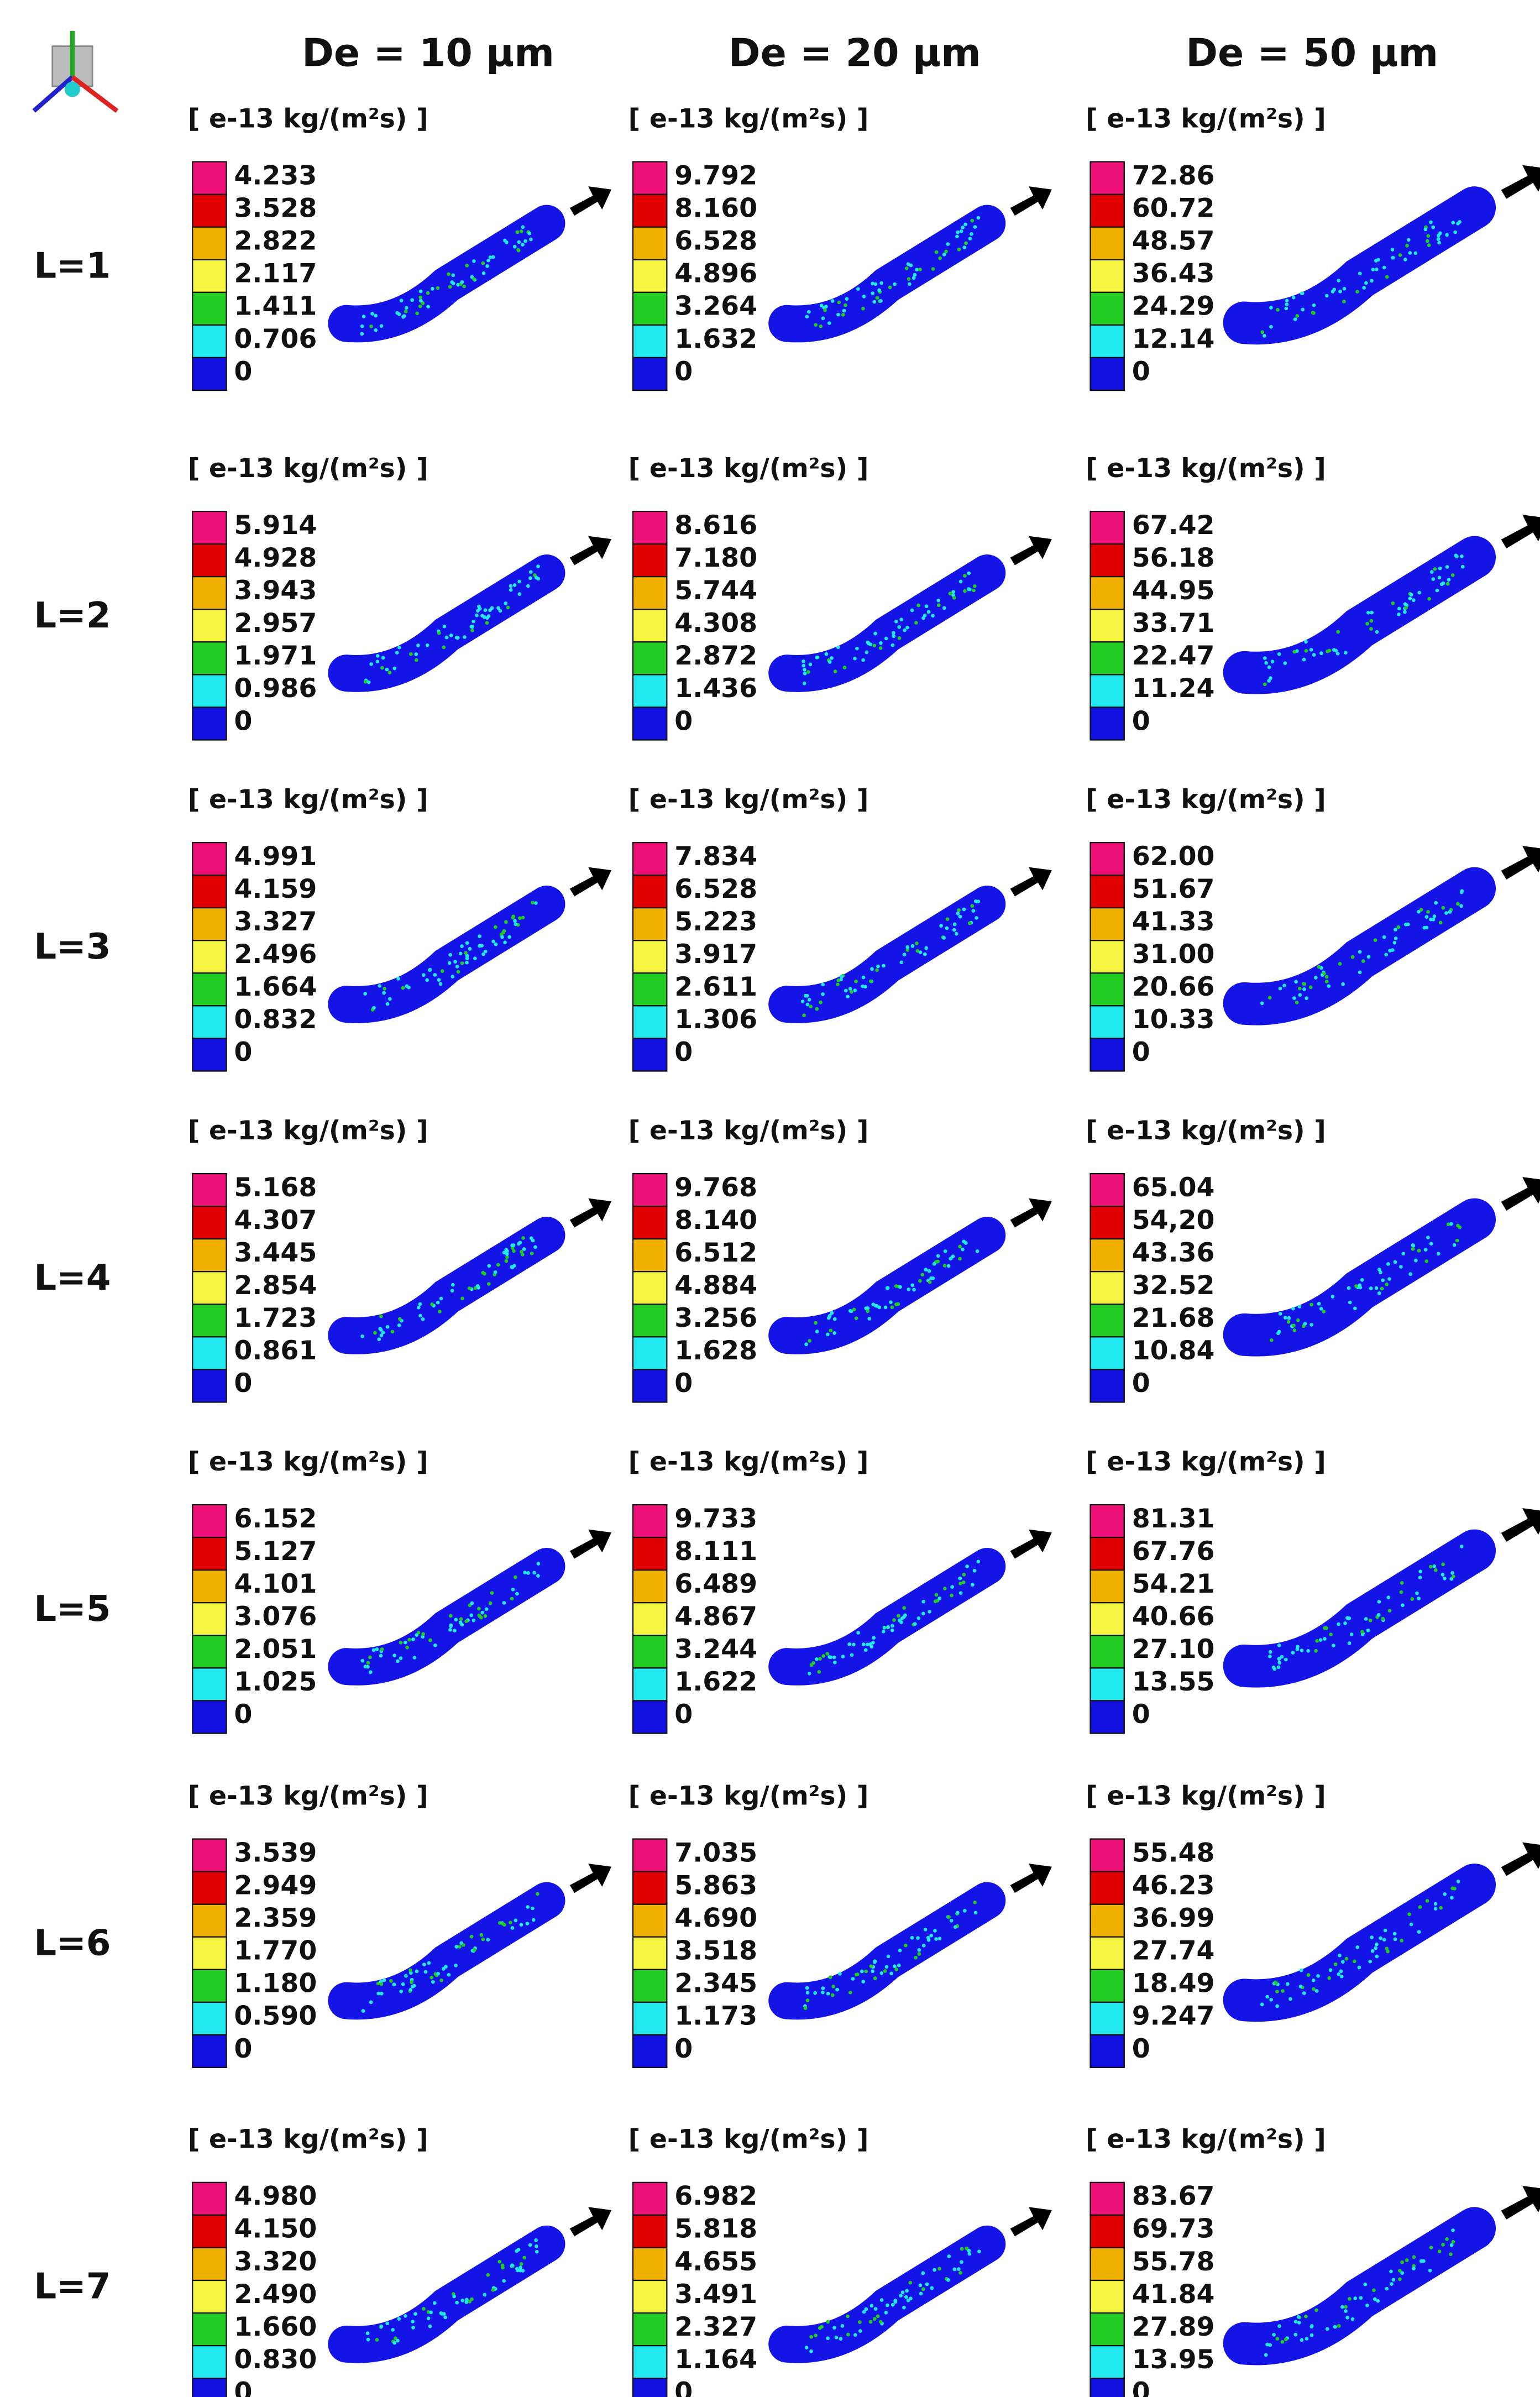  Describe the element at coordinates (748, 119) in the screenshot. I see `unit-label: [ e-13 kg/(m²s) ]` at that location.